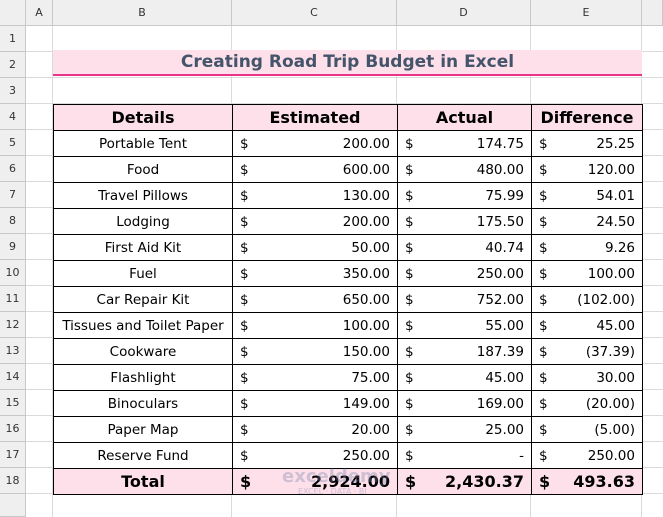 Image resolution: width=663 pixels, height=517 pixels. What do you see at coordinates (464, 169) in the screenshot?
I see `amount-cell: $480.00` at bounding box center [464, 169].